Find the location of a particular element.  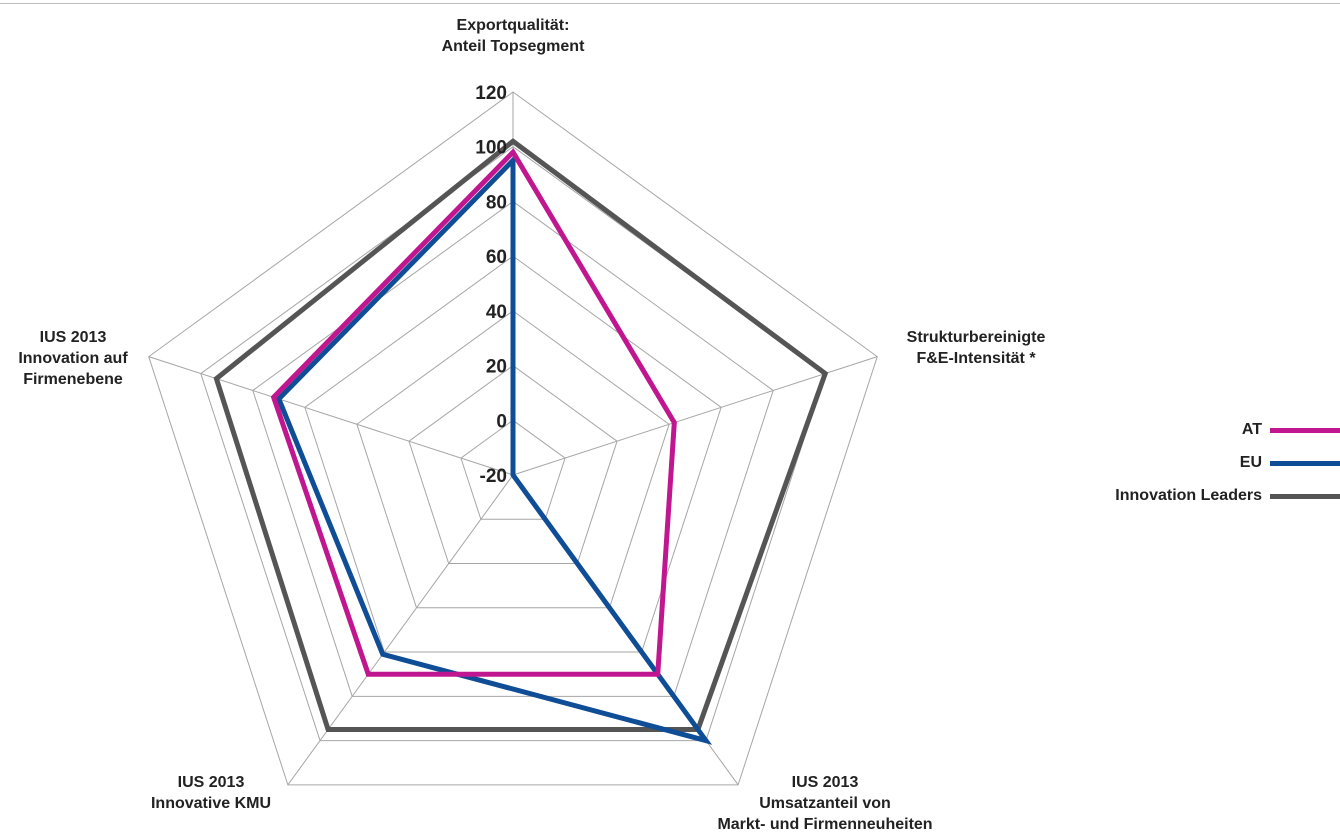

legend-item-at: AT is located at coordinates (1291, 430).